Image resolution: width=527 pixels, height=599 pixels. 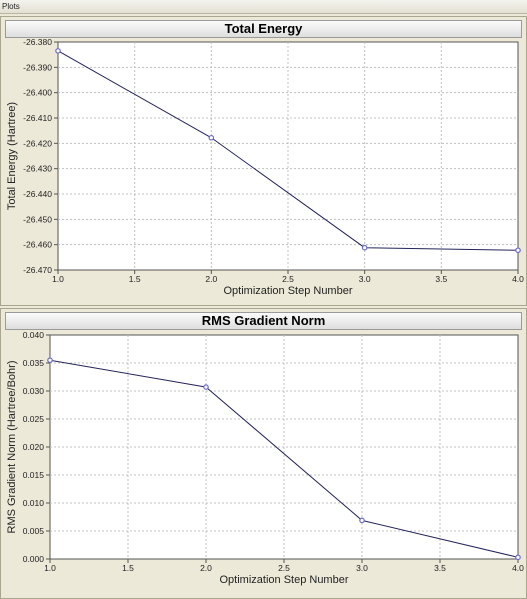 I want to click on chart-title: RMS Gradient Norm, so click(x=263, y=321).